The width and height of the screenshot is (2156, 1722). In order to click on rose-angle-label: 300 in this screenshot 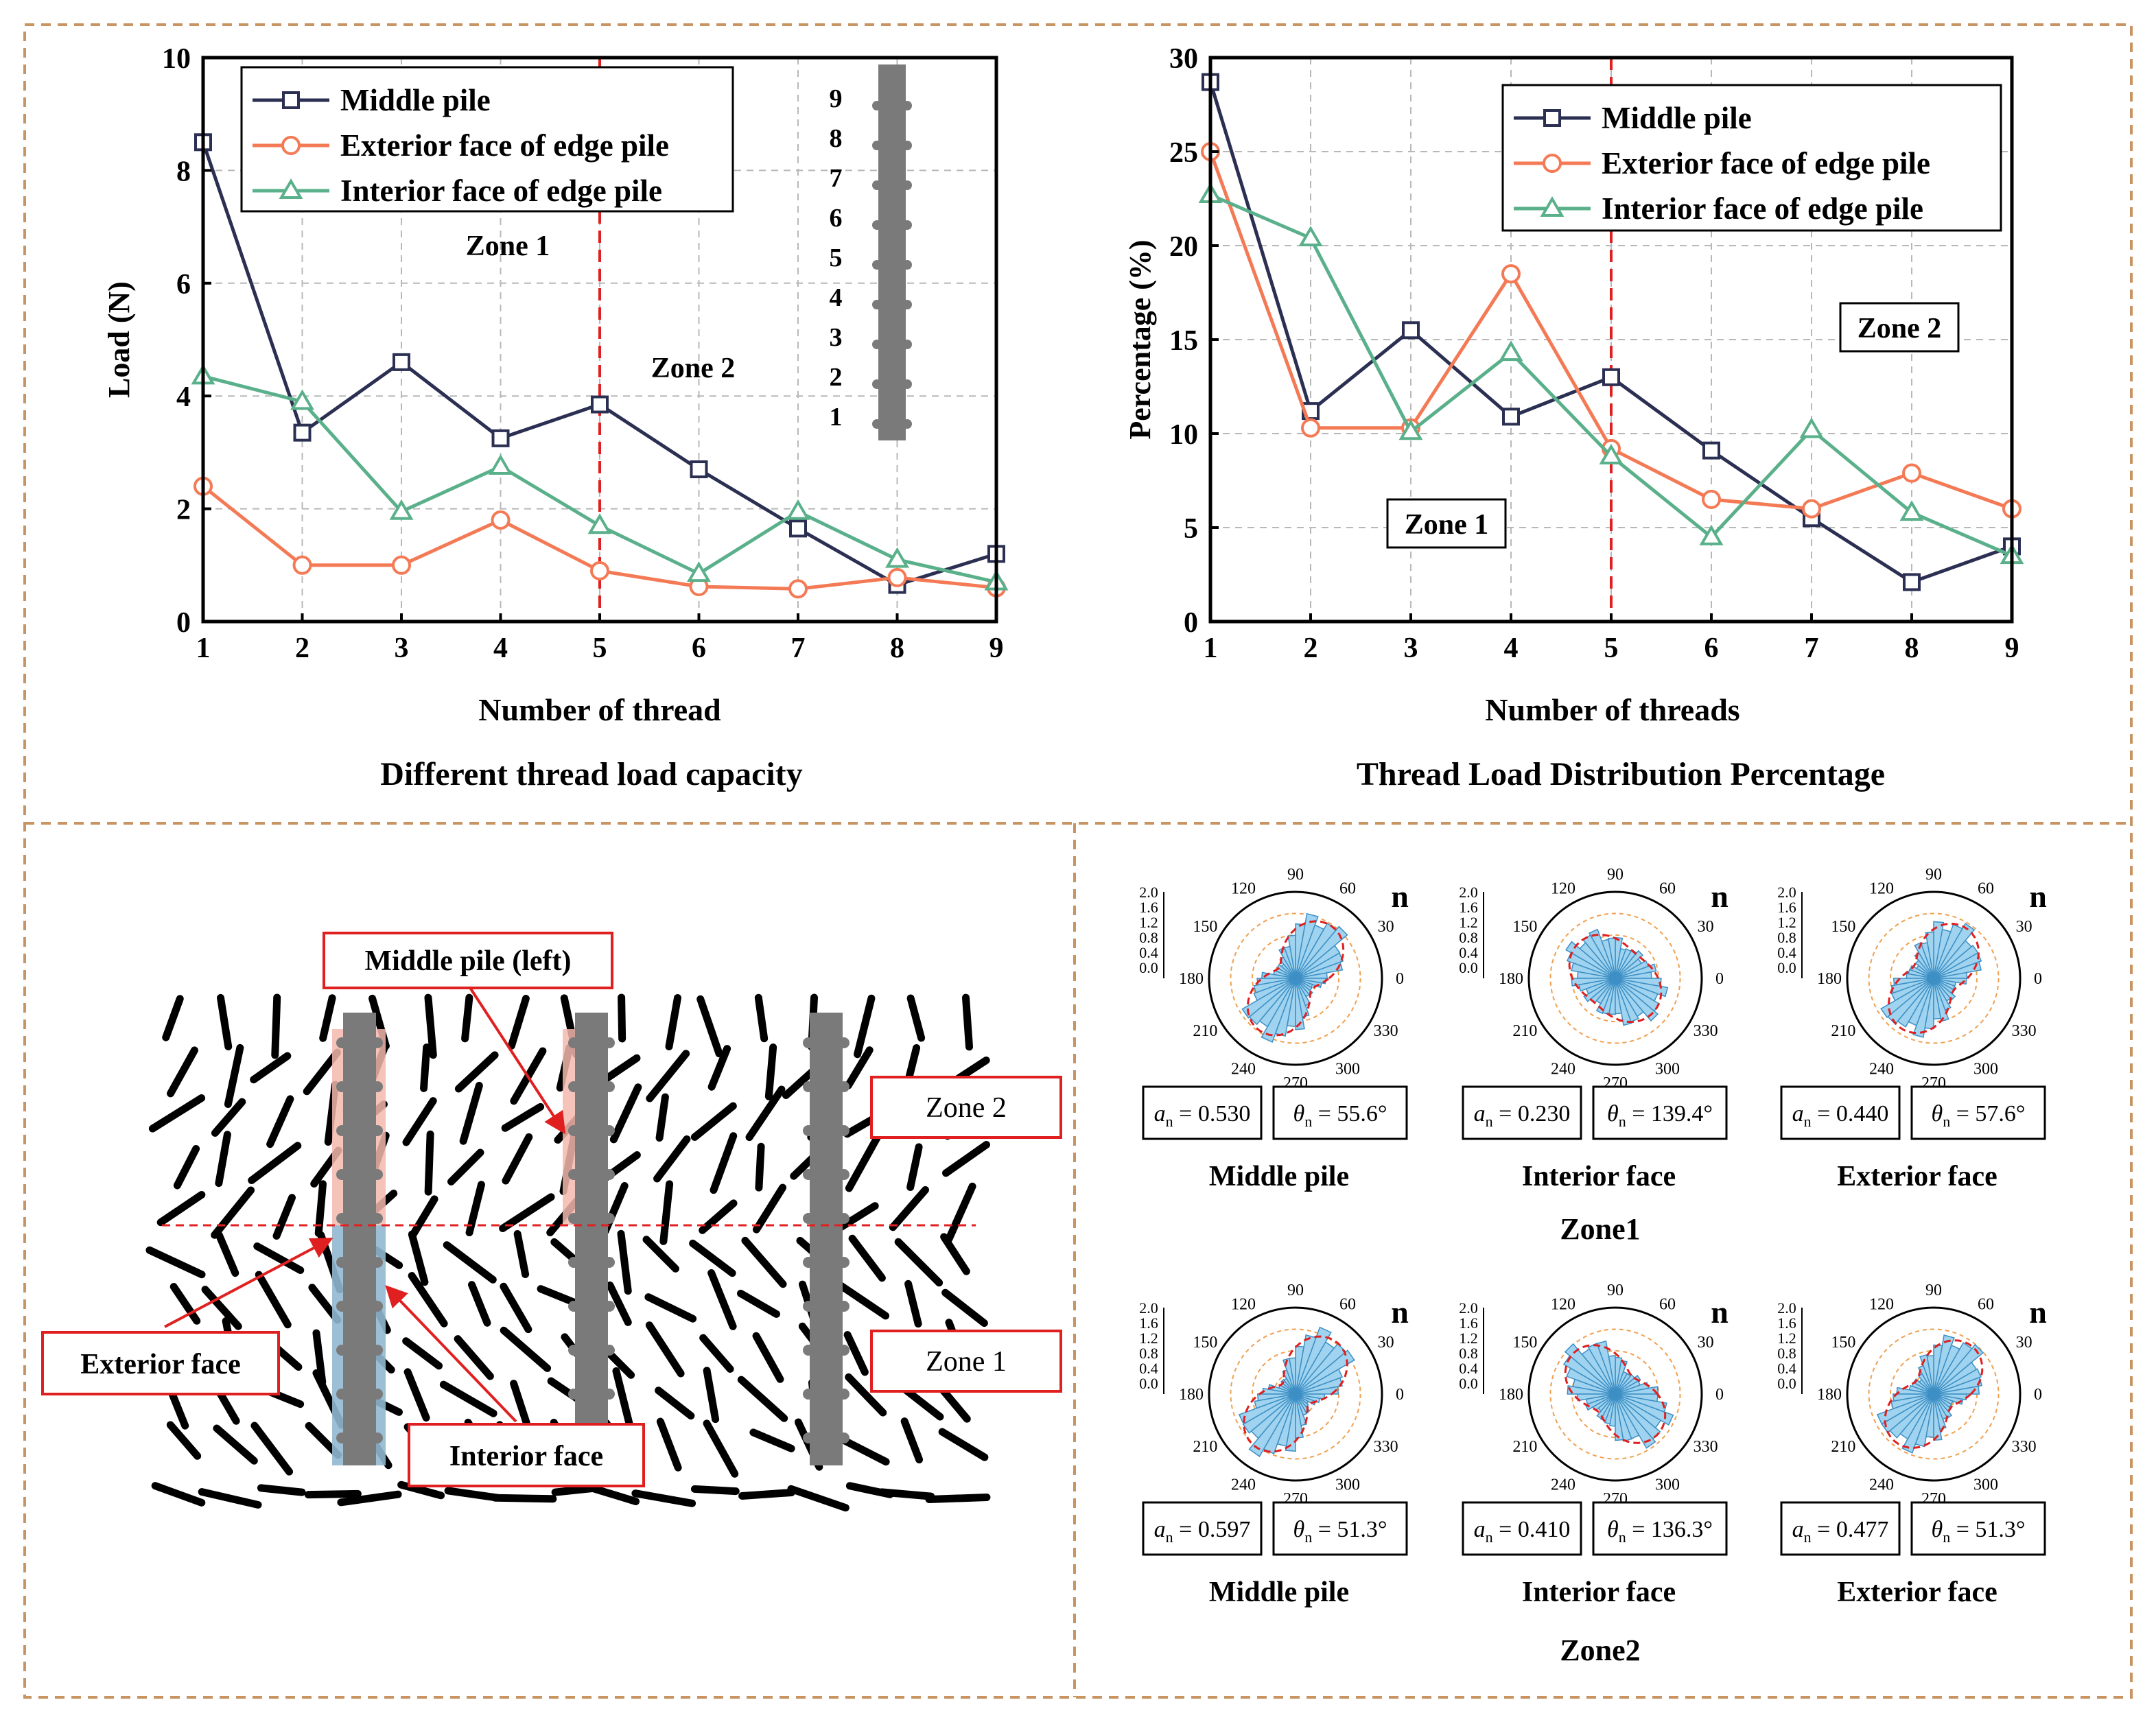, I will do `click(1986, 1485)`.